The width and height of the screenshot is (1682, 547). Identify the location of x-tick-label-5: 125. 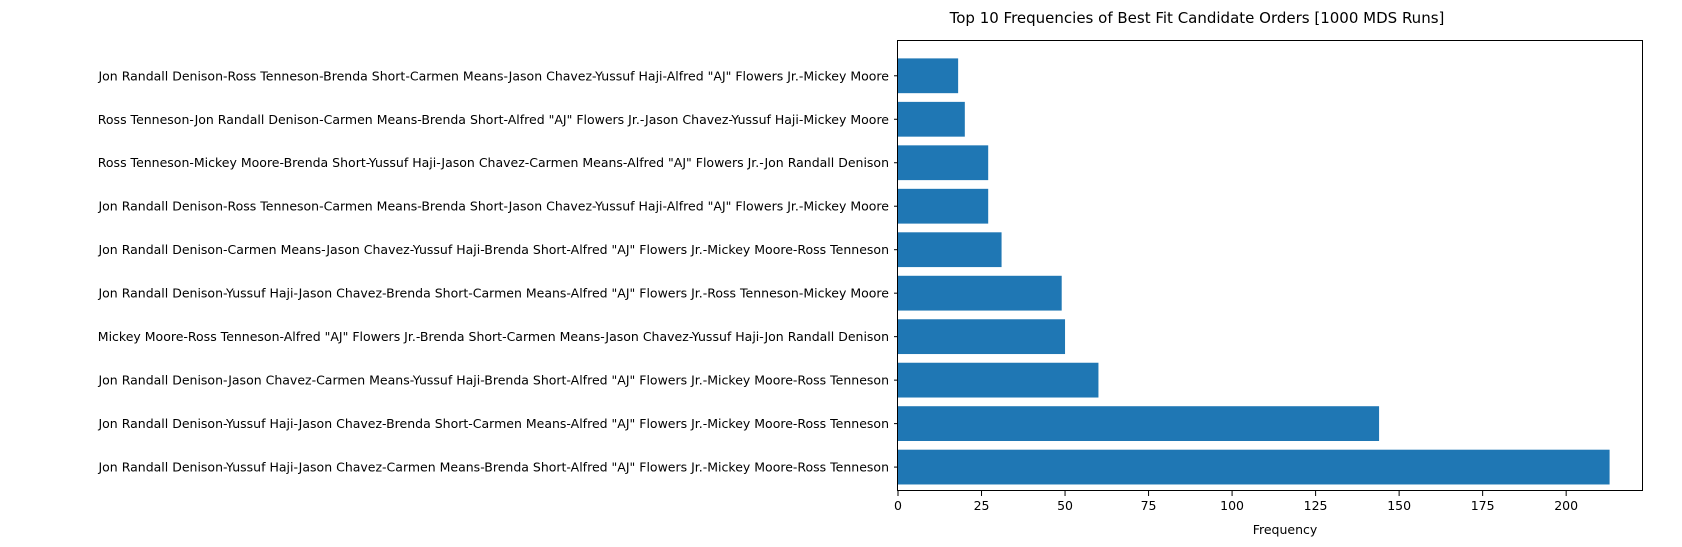
(1316, 505).